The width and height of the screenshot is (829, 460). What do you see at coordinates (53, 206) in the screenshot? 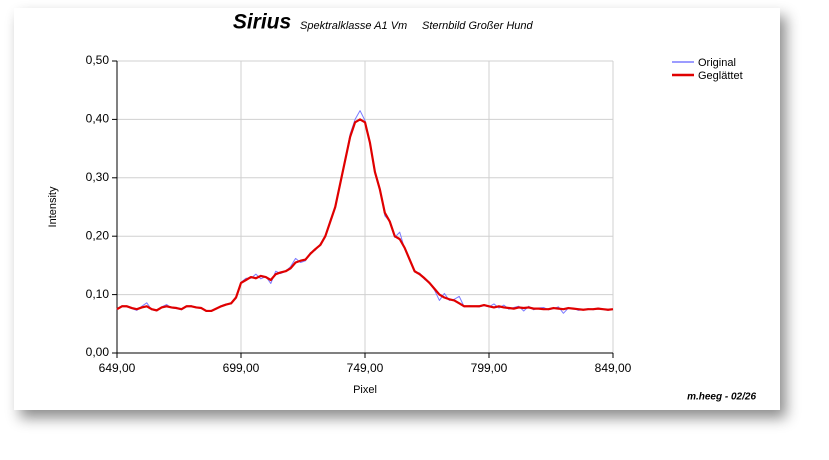
I see `y-axis-label: Intensity` at bounding box center [53, 206].